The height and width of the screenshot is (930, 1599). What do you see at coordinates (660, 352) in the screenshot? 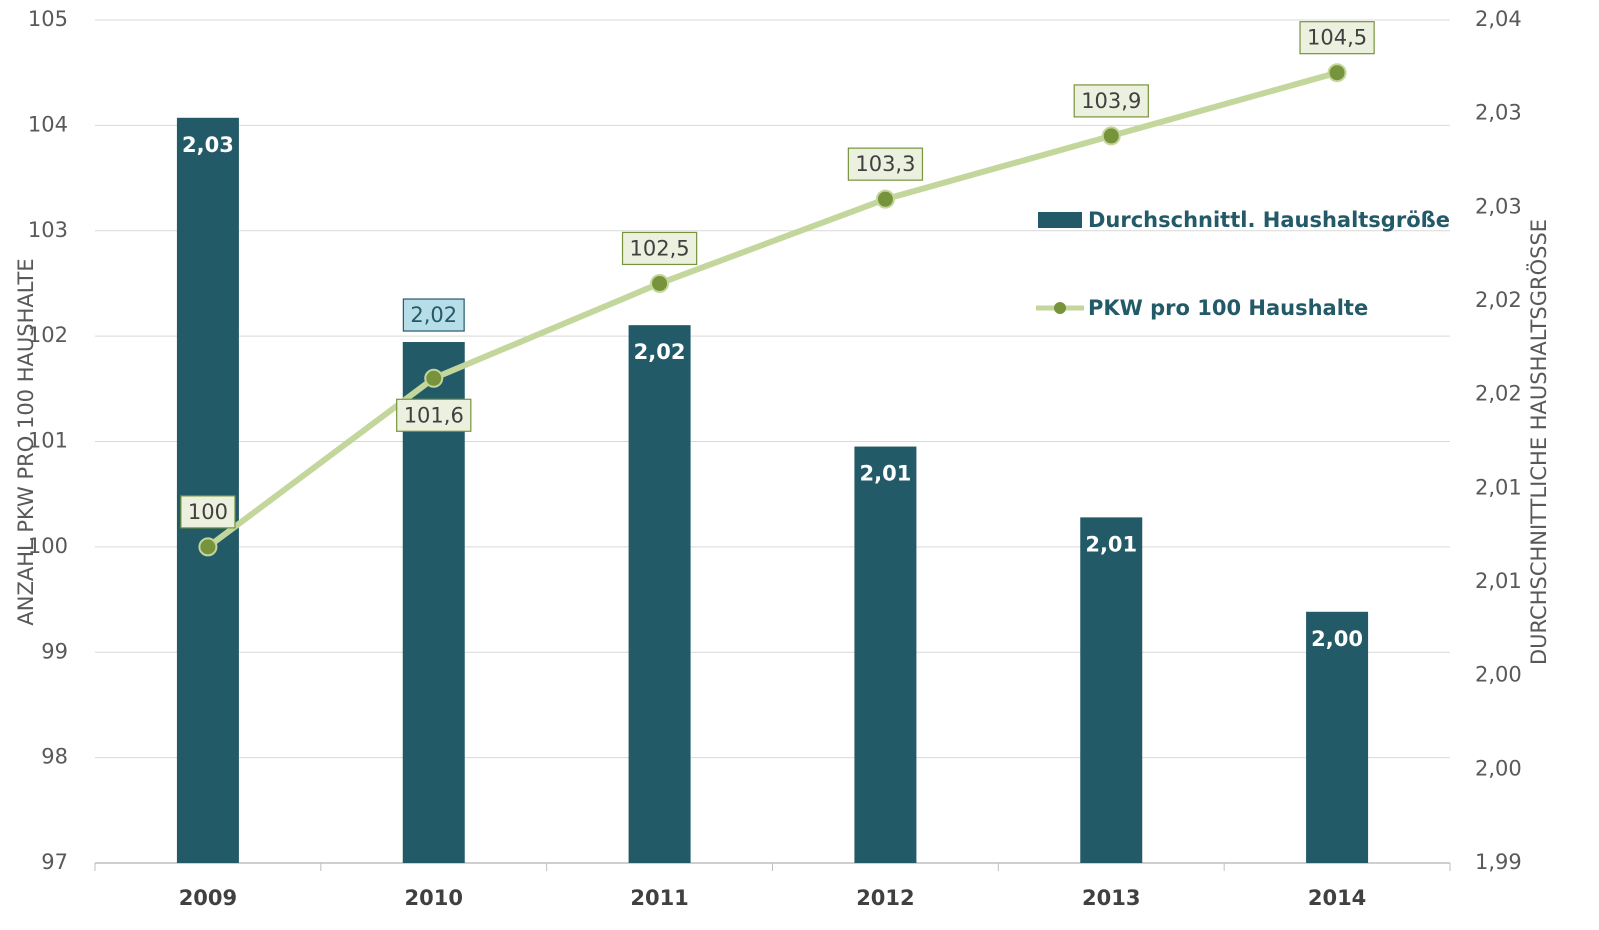
I see `bar-label: 2,02` at bounding box center [660, 352].